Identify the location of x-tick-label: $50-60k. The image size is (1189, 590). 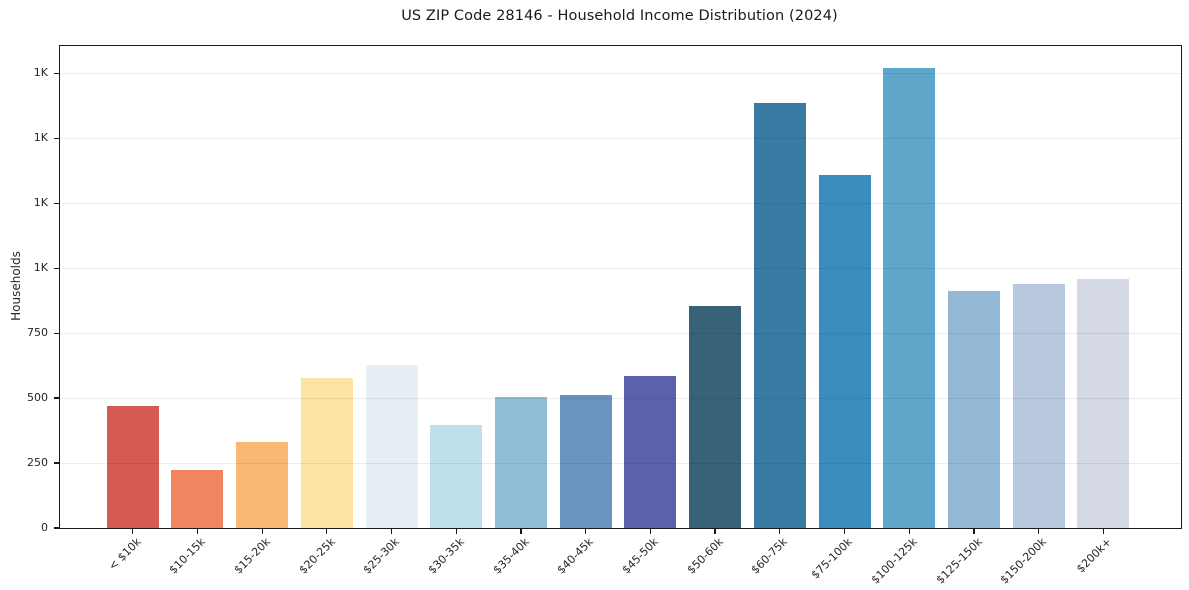
(705, 556).